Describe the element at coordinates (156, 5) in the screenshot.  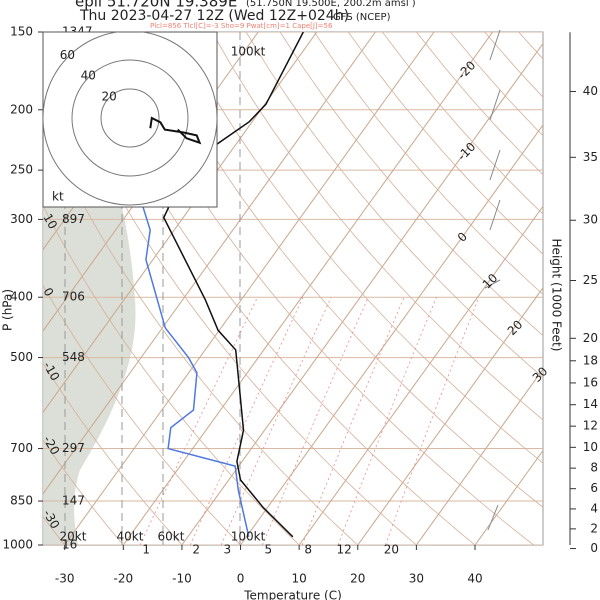
I see `title: epil 51.720N 19.389E` at that location.